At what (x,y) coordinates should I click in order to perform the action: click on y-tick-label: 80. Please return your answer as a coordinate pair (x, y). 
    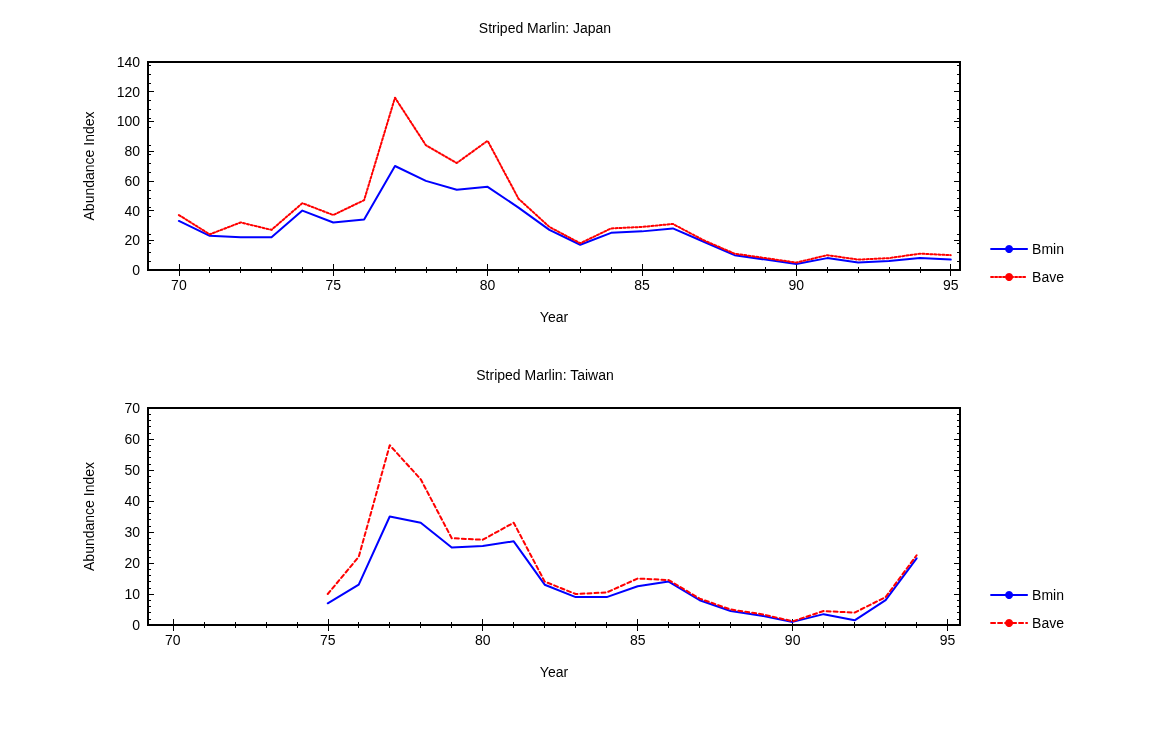
    Looking at the image, I should click on (132, 151).